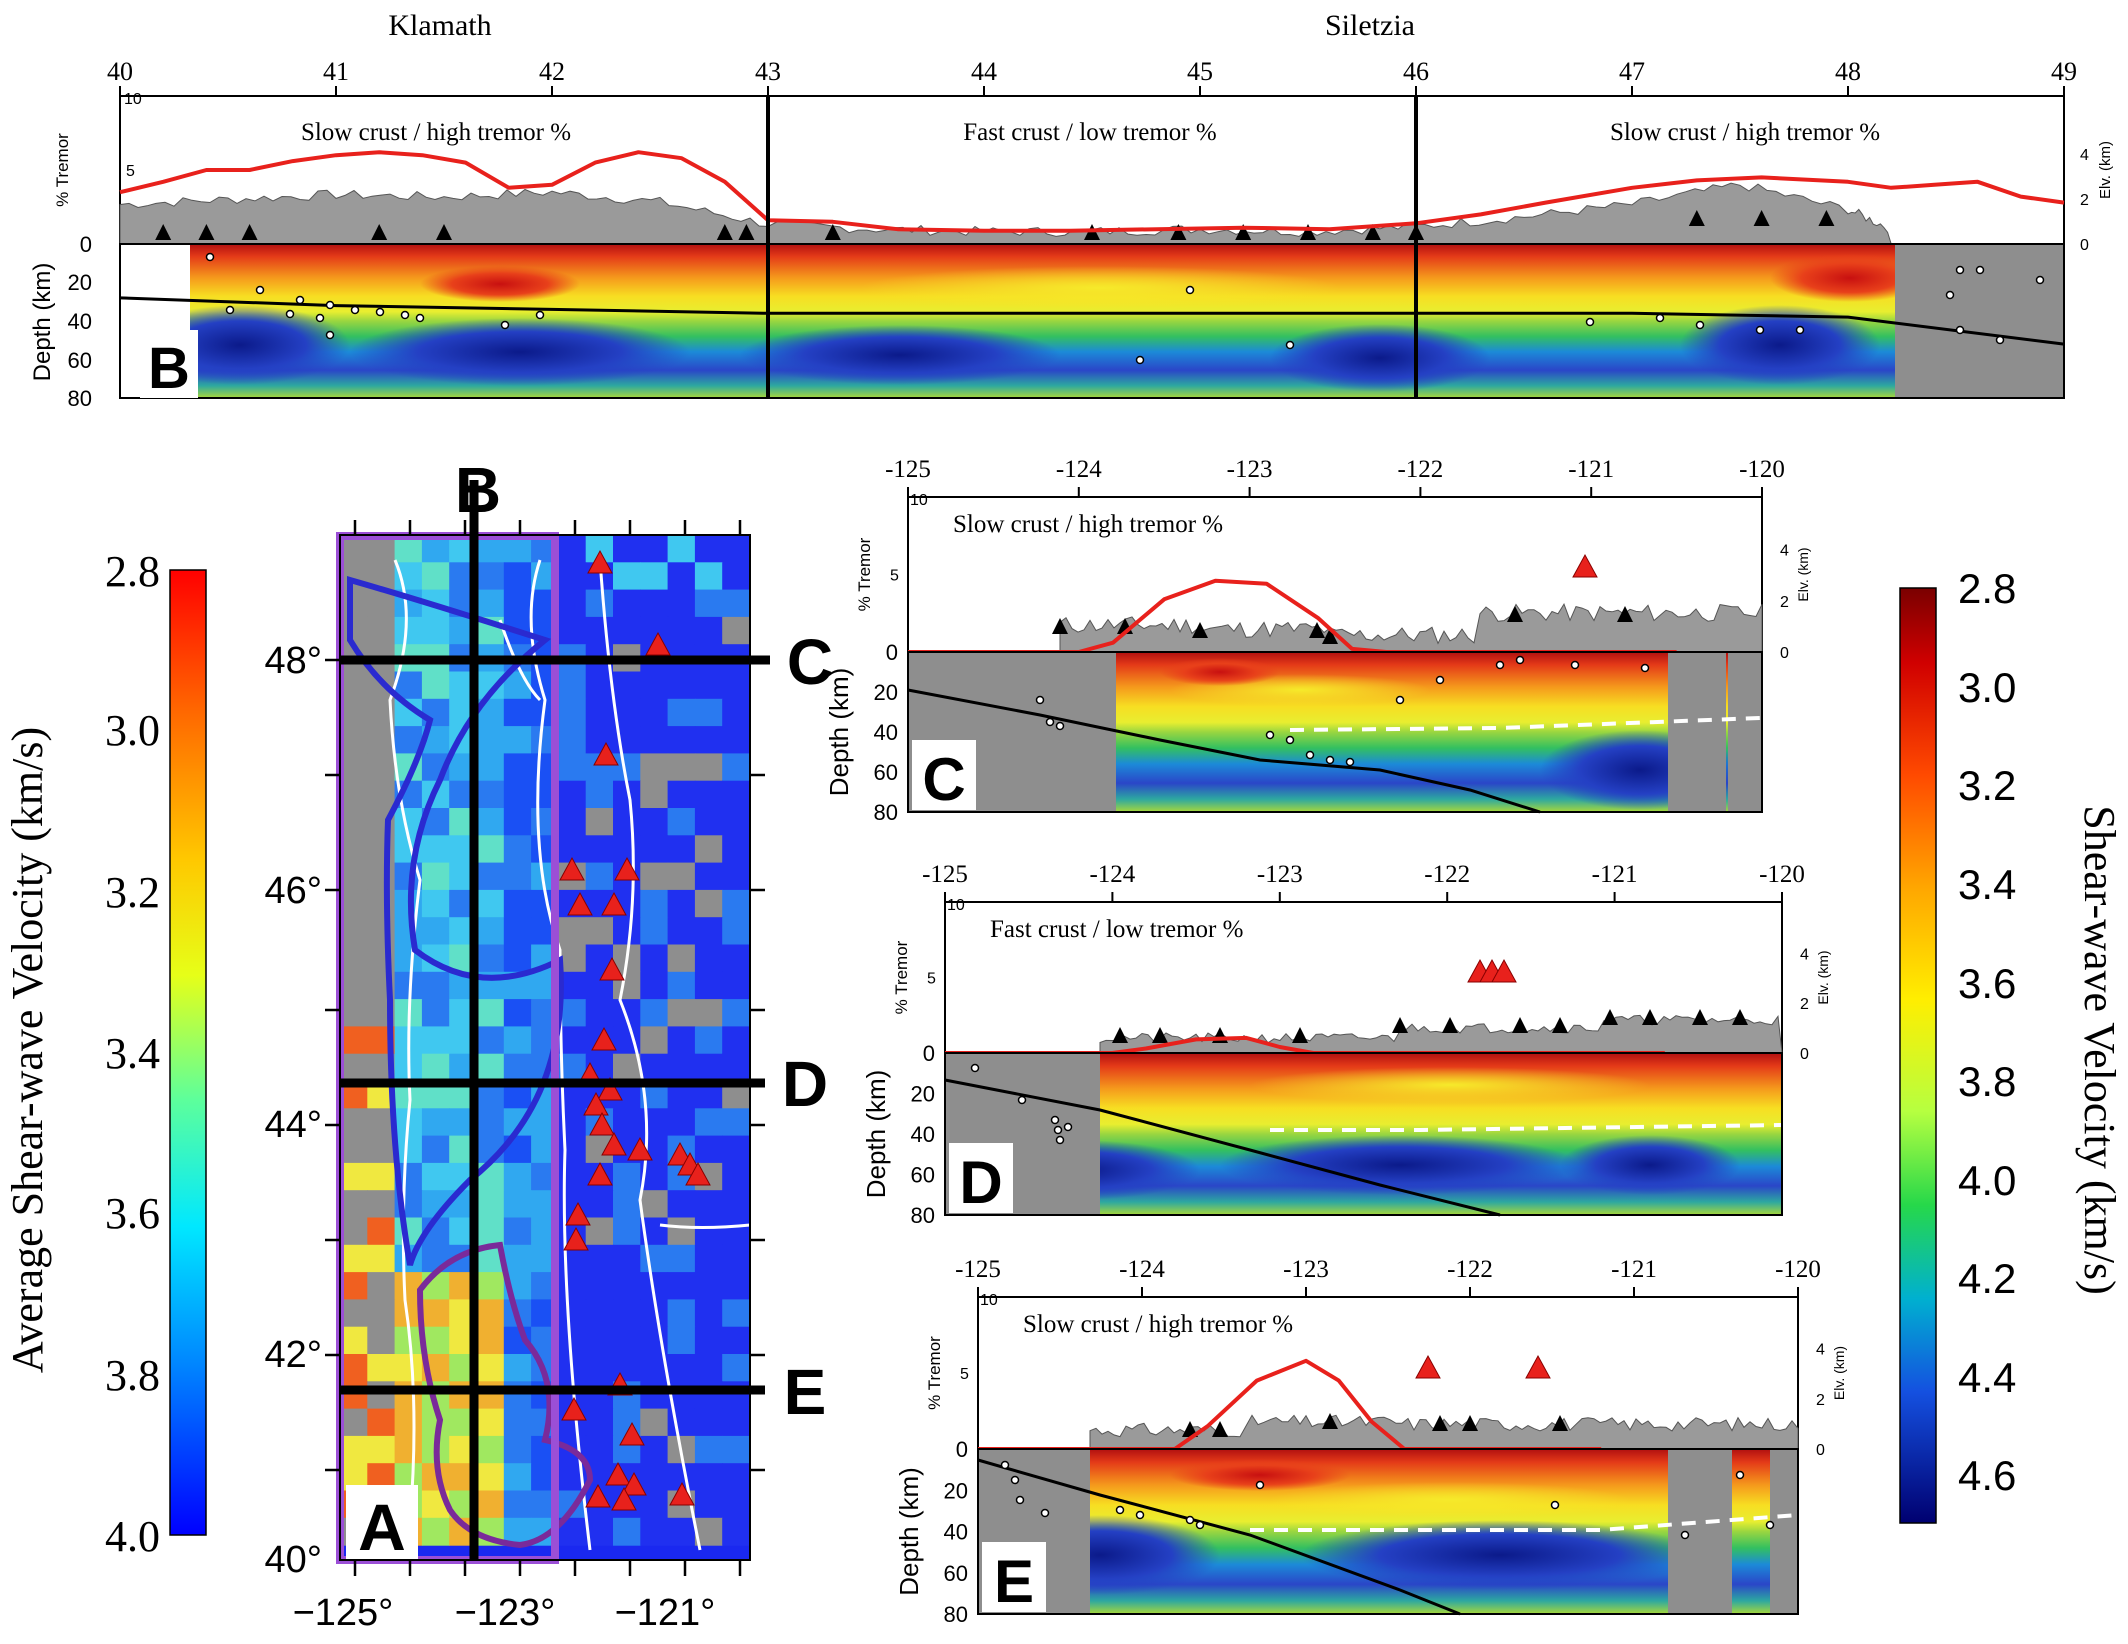 This screenshot has height=1644, width=2128. Describe the element at coordinates (1839, 1373) in the screenshot. I see `profile-elev-axis-label: Elv. (km)` at that location.